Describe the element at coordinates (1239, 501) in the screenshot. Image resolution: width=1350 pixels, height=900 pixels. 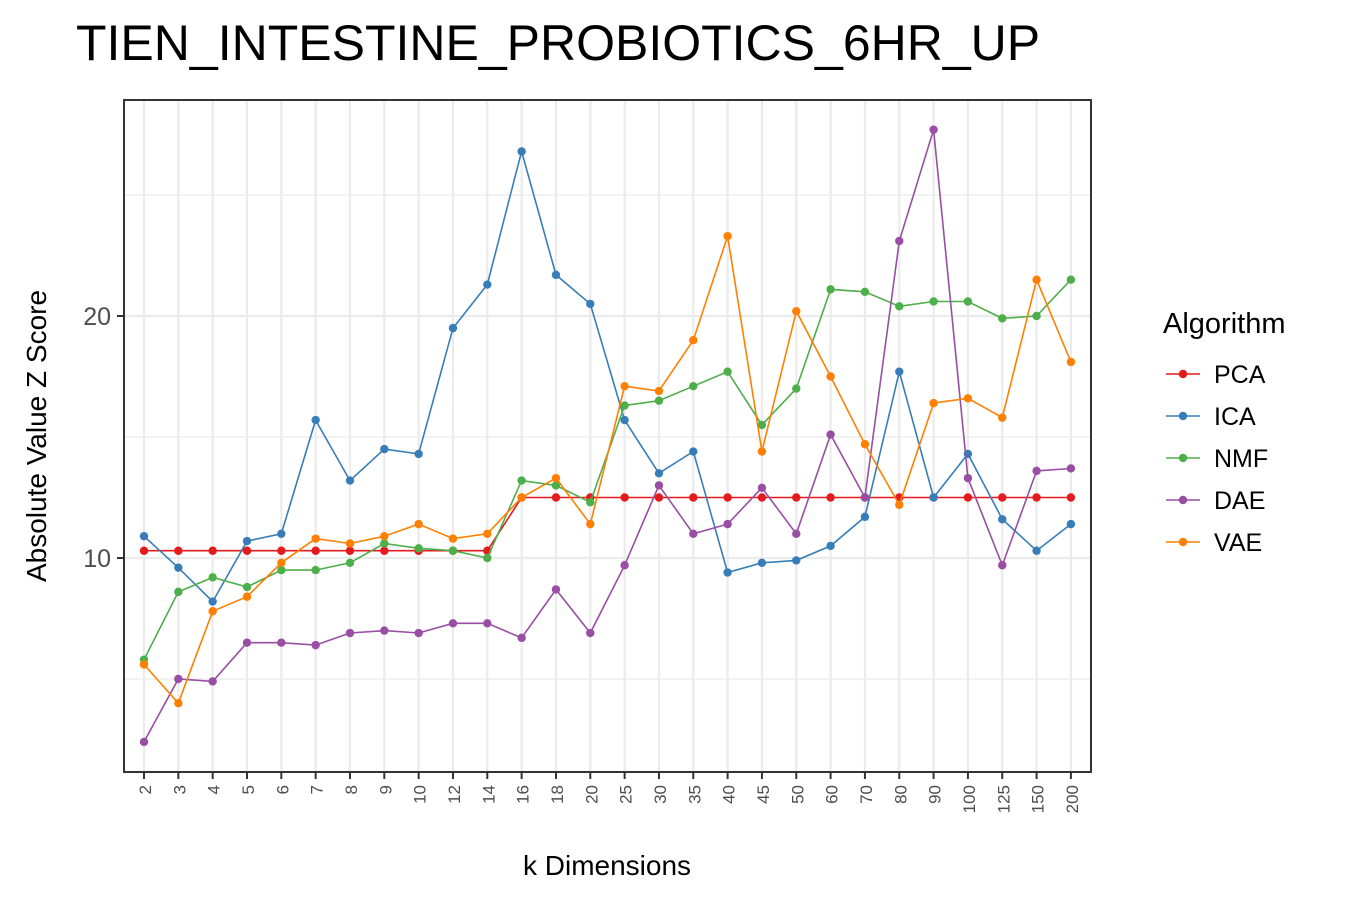
I see `legend-label: DAE` at that location.